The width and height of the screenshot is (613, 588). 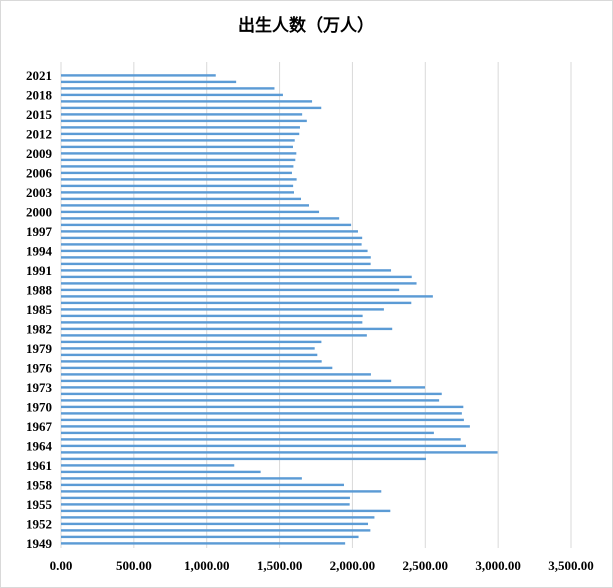 What do you see at coordinates (39, 94) in the screenshot?
I see `y-tick-label: 2018` at bounding box center [39, 94].